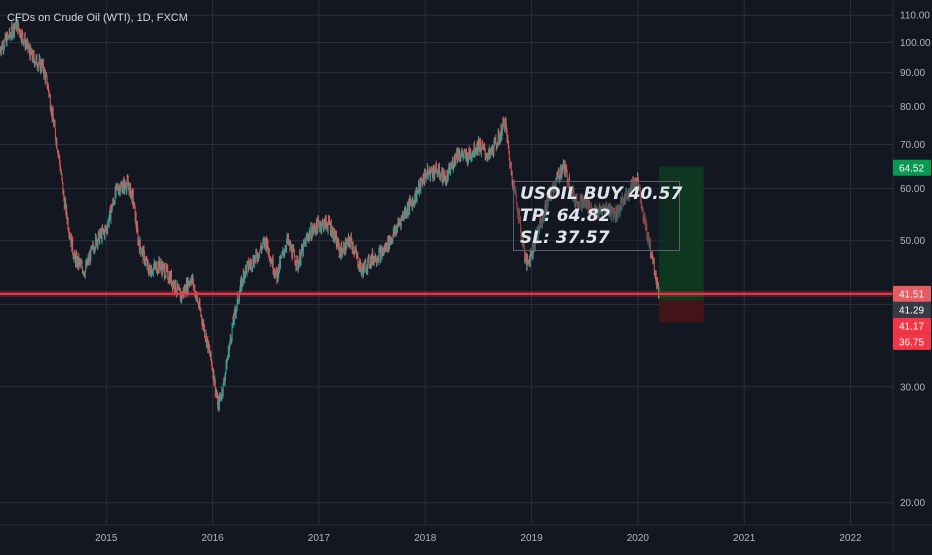 The image size is (932, 555). What do you see at coordinates (106, 538) in the screenshot?
I see `x-tick-label: 2015` at bounding box center [106, 538].